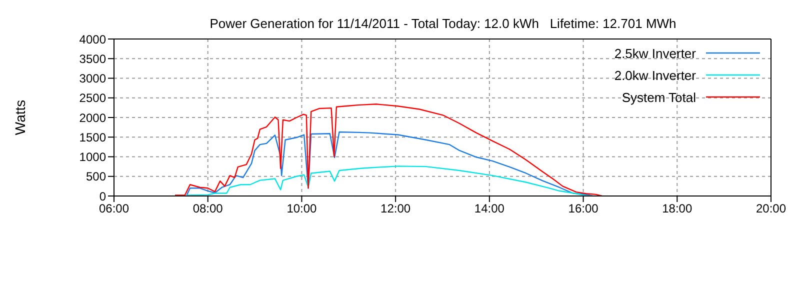 The height and width of the screenshot is (300, 800). I want to click on x-tick-label: 18:00, so click(677, 209).